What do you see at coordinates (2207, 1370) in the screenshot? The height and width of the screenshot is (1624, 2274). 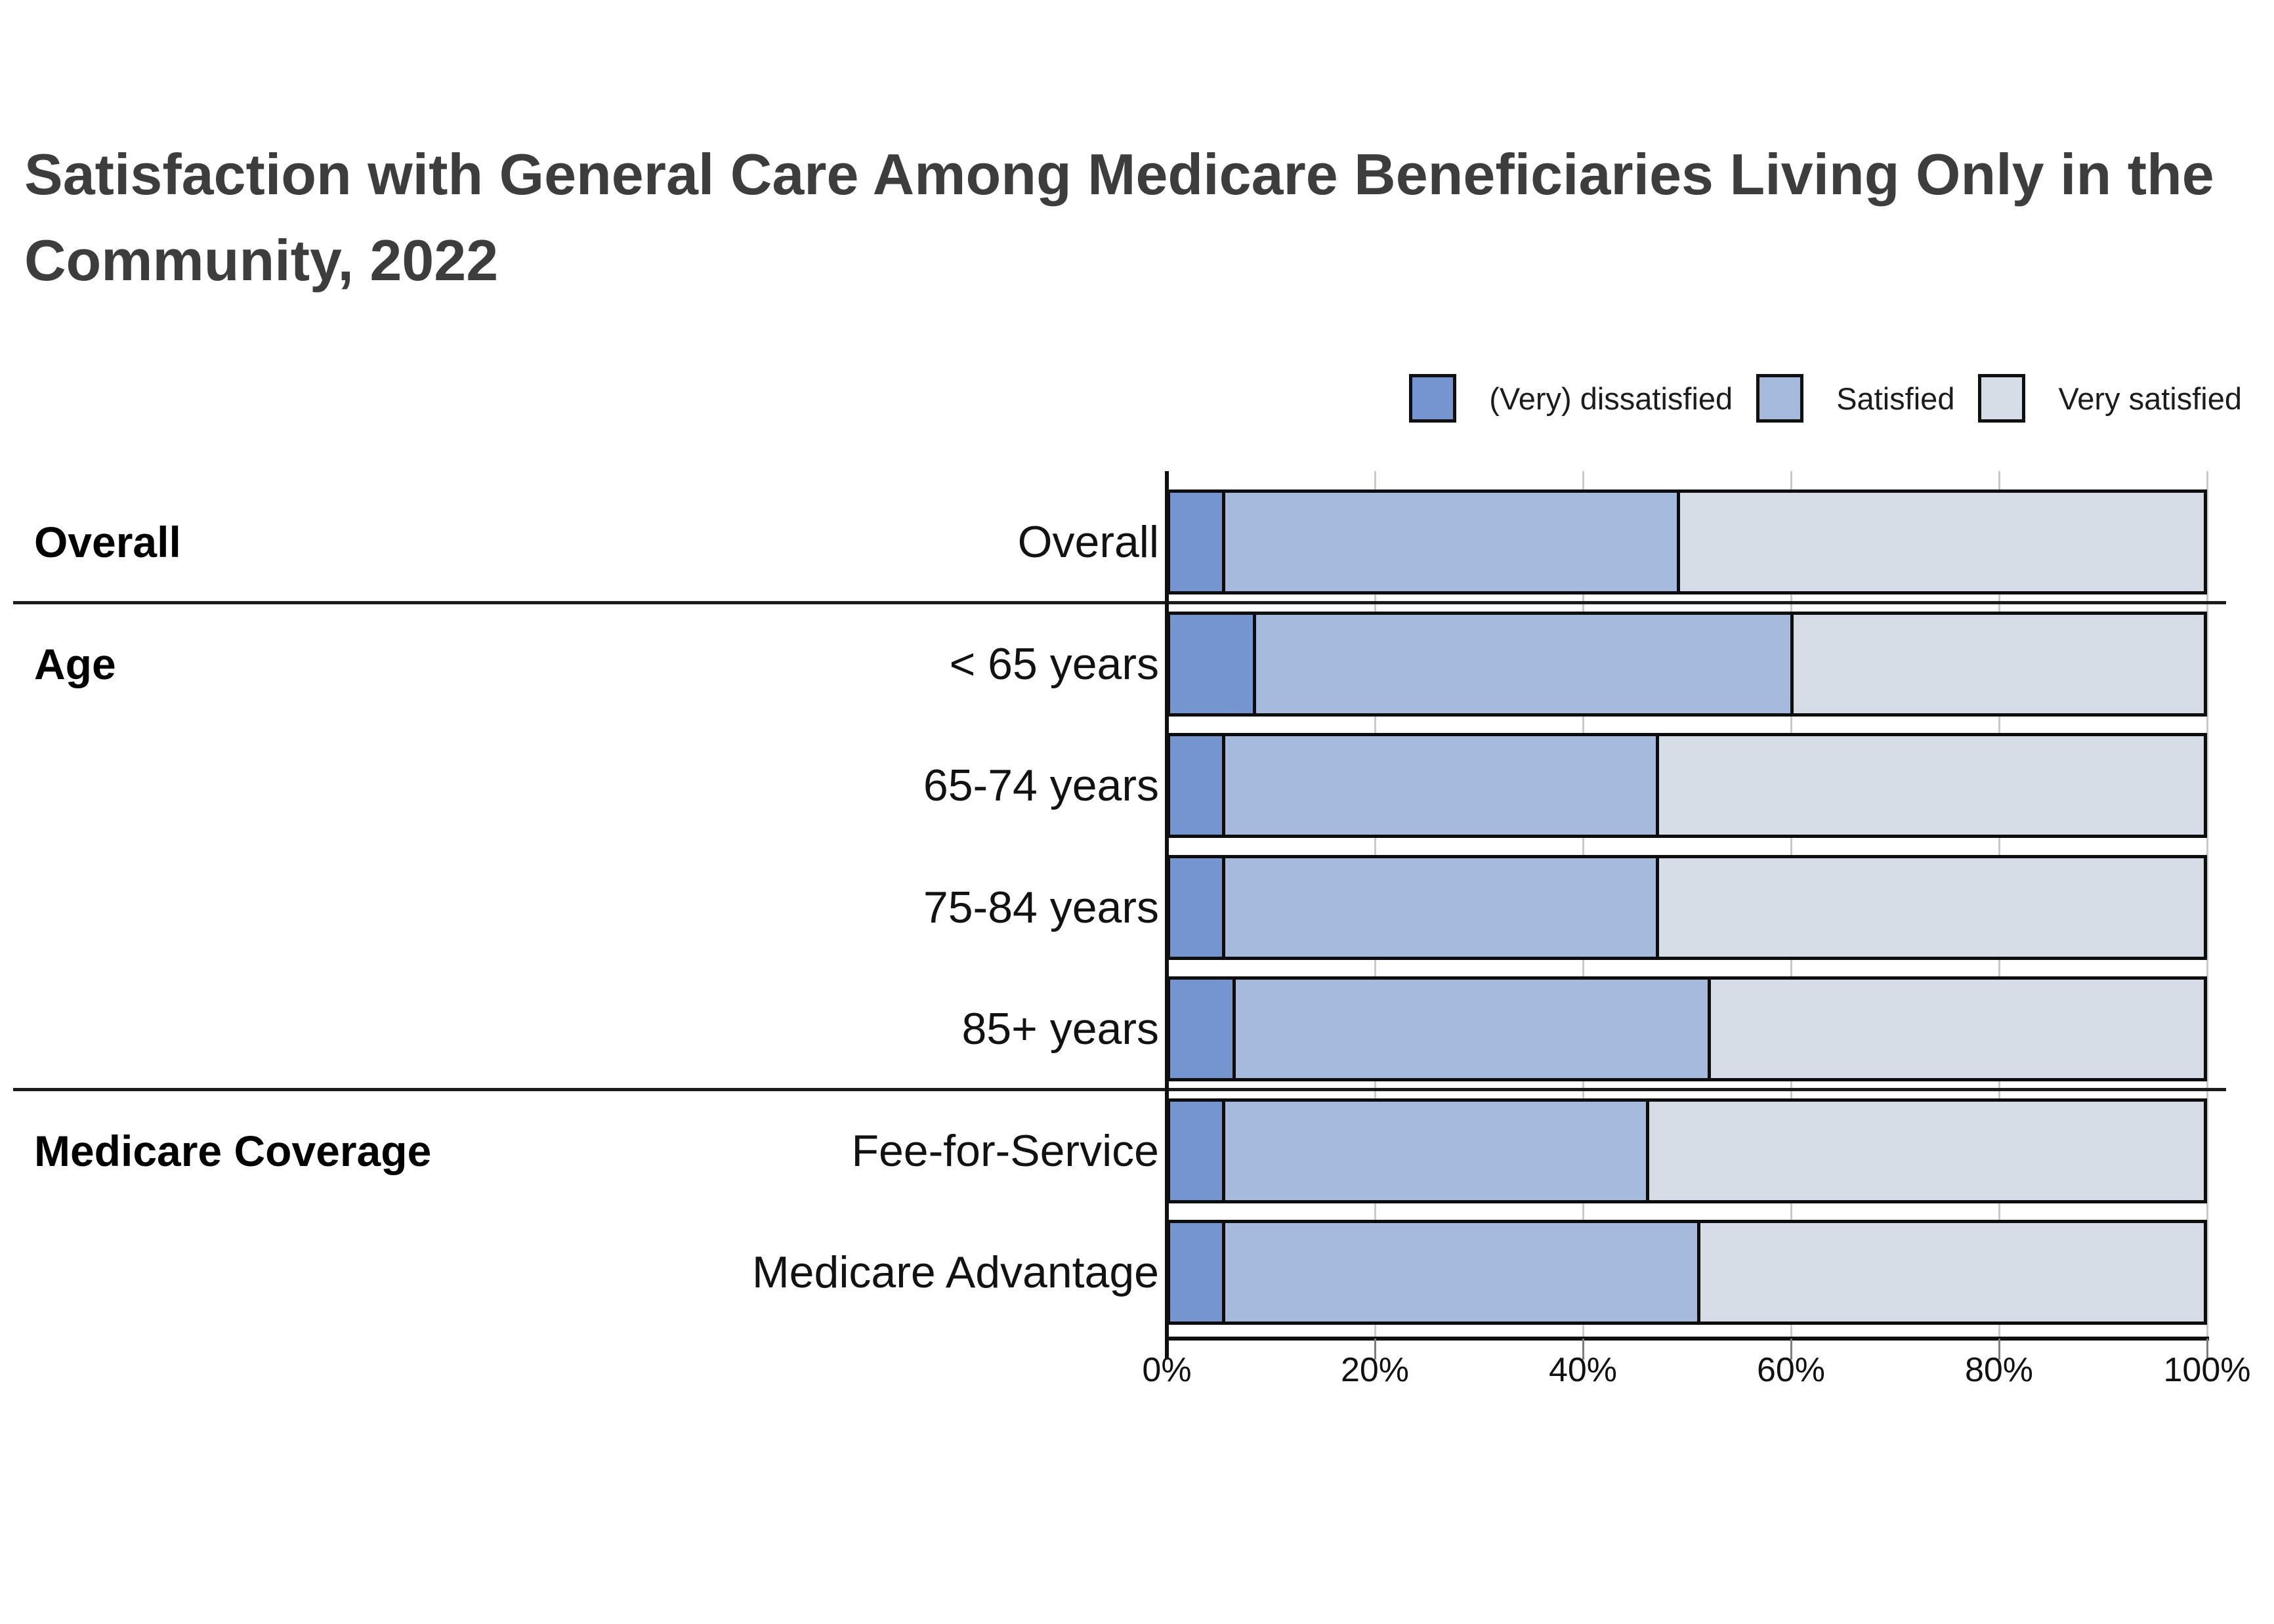 I see `x-axis-tick-label-100: 100%` at bounding box center [2207, 1370].